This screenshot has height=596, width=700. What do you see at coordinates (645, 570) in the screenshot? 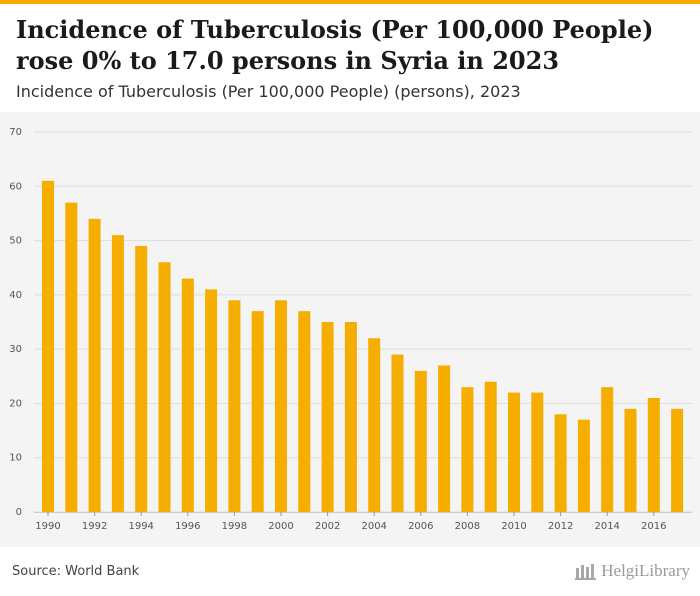
I see `brand-name: HelgiLibrary` at bounding box center [645, 570].